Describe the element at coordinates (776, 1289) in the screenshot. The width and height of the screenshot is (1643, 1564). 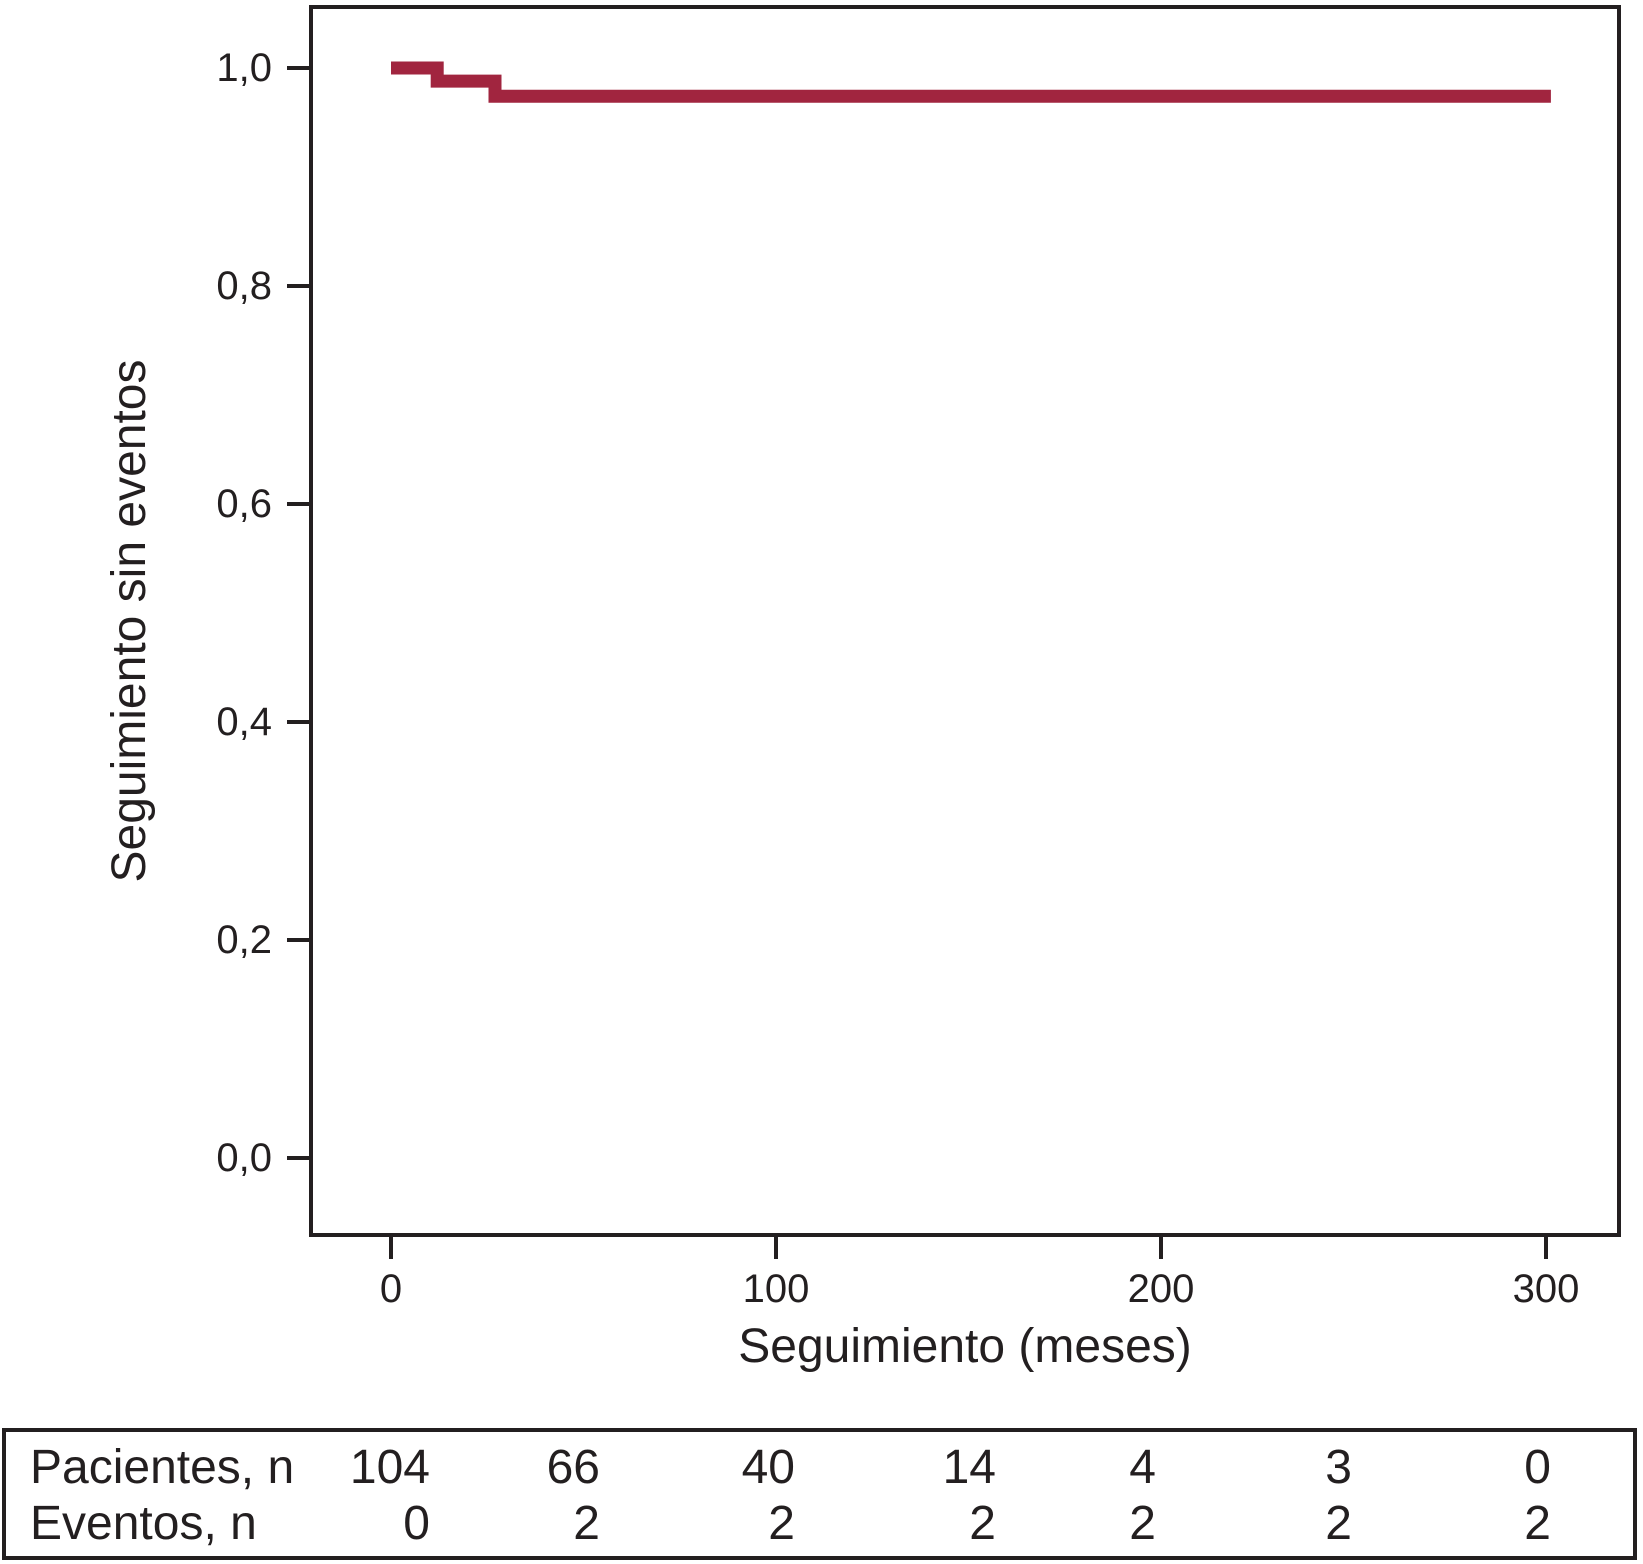
I see `x-axis-tick-label: 100` at that location.